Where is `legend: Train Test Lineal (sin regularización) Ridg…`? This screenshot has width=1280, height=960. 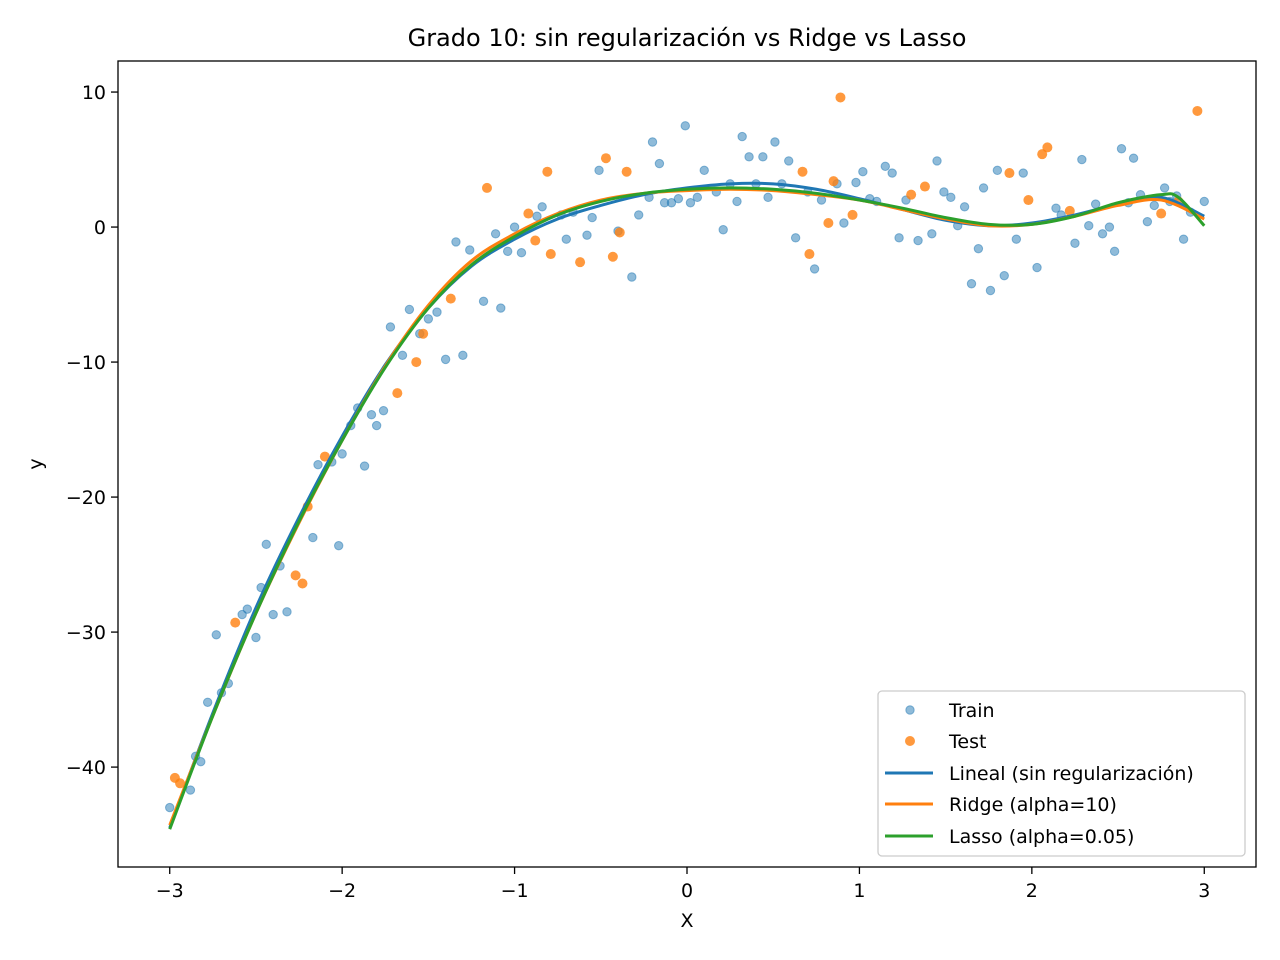 legend: Train Test Lineal (sin regularización) Ridg… is located at coordinates (1061, 773).